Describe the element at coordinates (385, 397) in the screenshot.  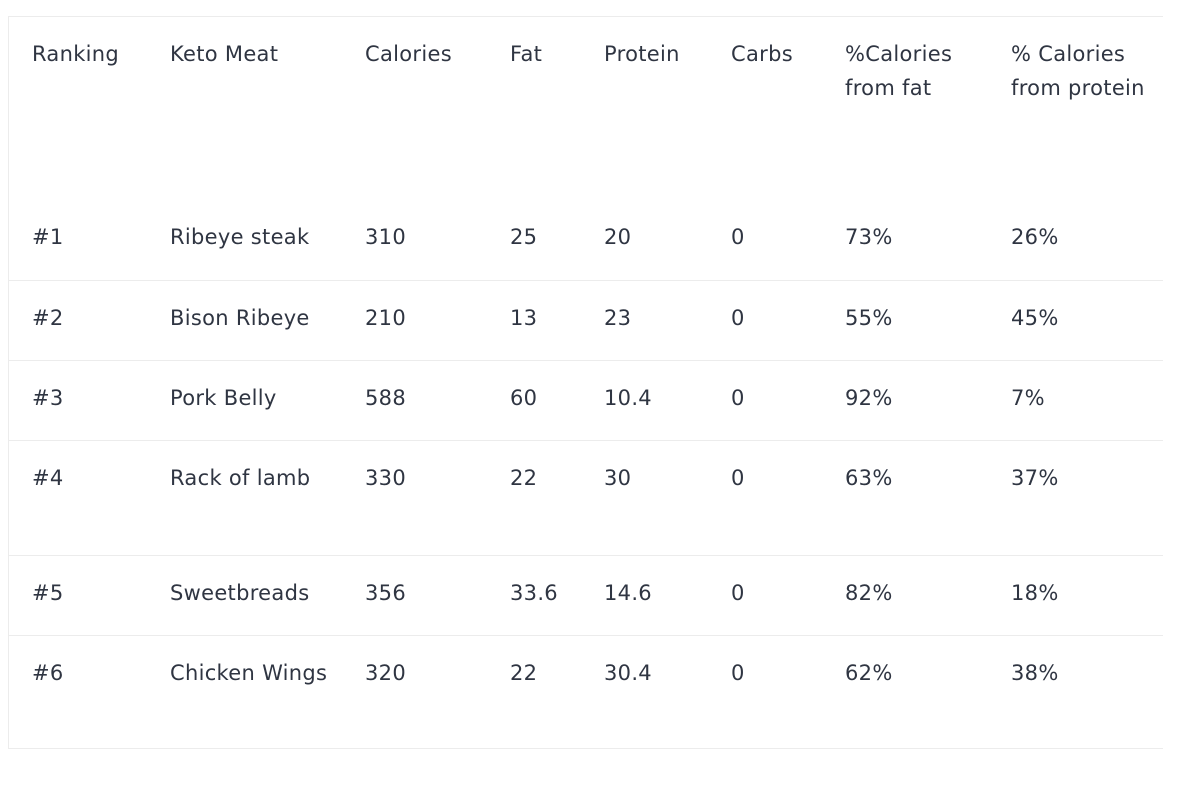
I see `cell-calories: 588` at that location.